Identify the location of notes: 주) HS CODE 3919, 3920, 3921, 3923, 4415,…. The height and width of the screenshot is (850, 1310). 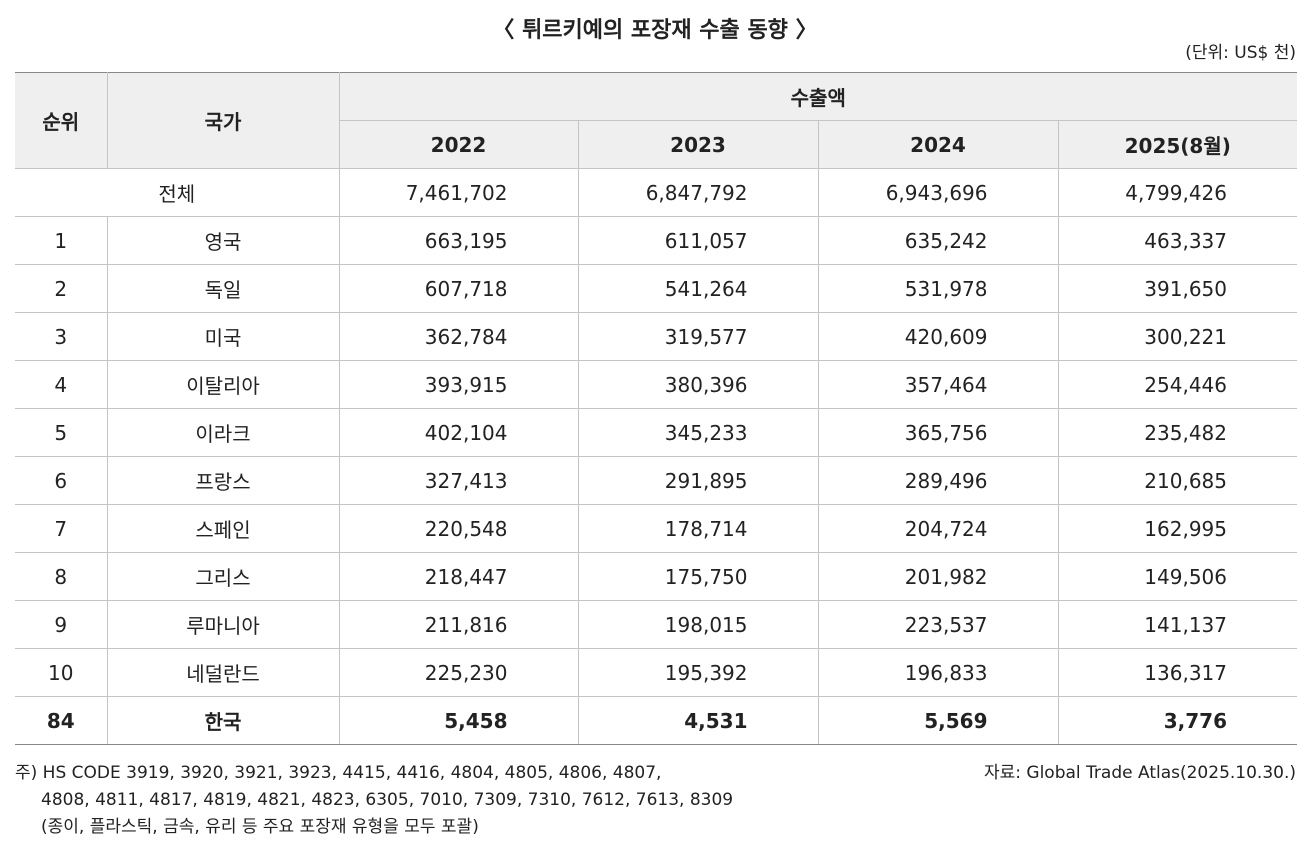
(374, 800).